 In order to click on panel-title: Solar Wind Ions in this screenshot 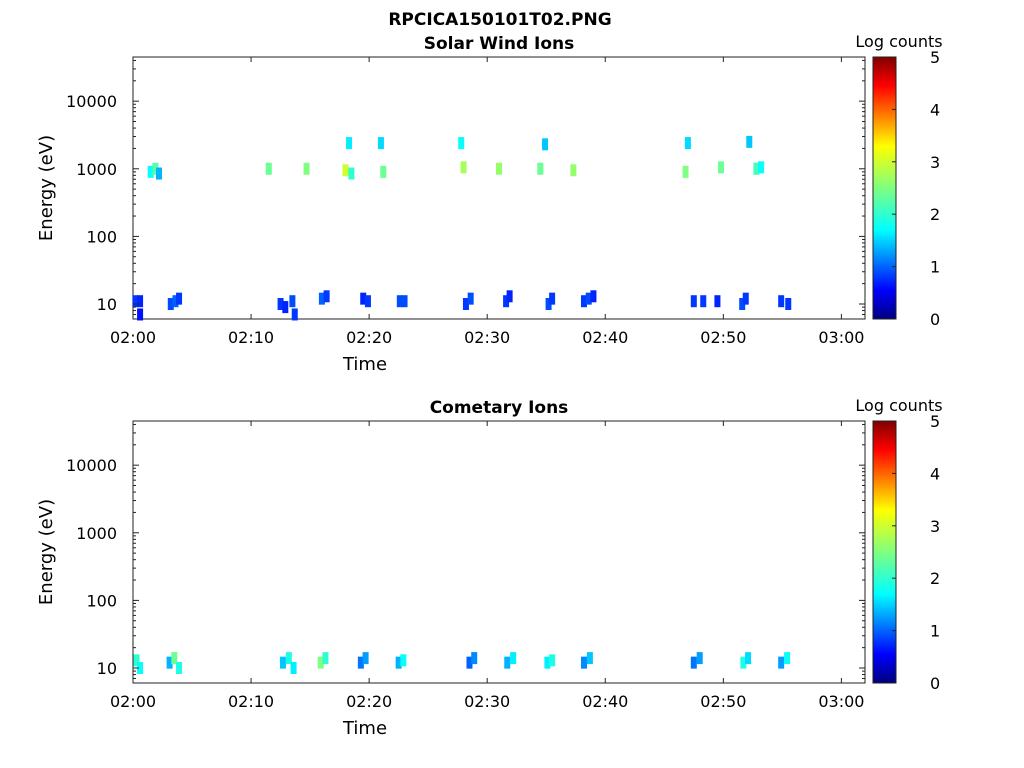, I will do `click(499, 44)`.